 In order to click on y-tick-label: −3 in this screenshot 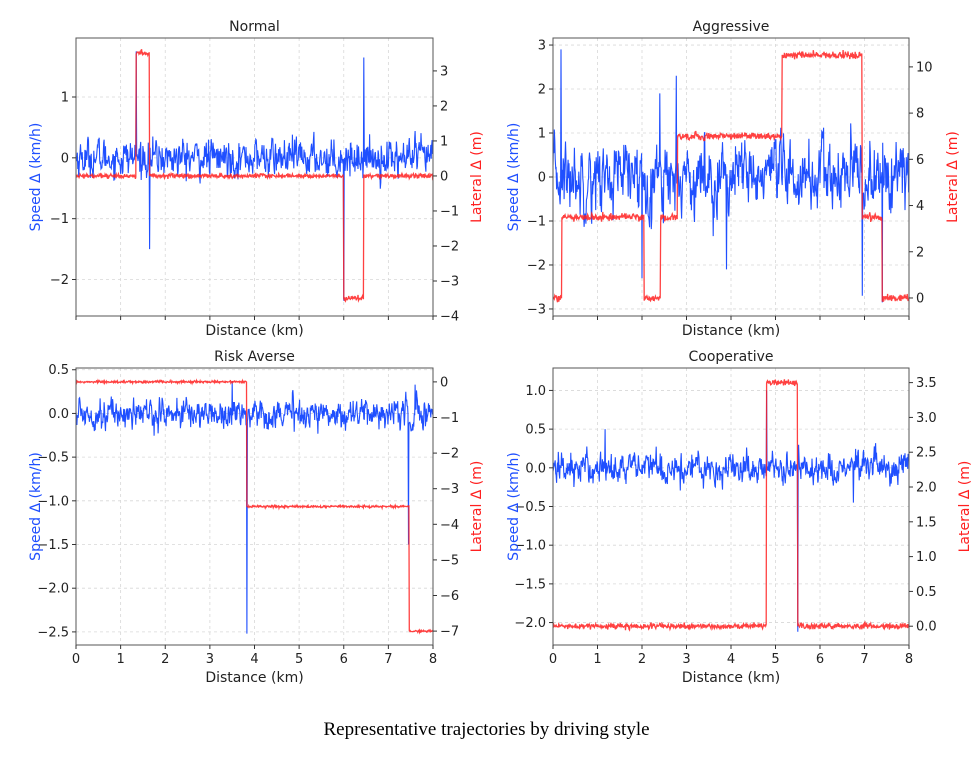, I will do `click(536, 309)`.